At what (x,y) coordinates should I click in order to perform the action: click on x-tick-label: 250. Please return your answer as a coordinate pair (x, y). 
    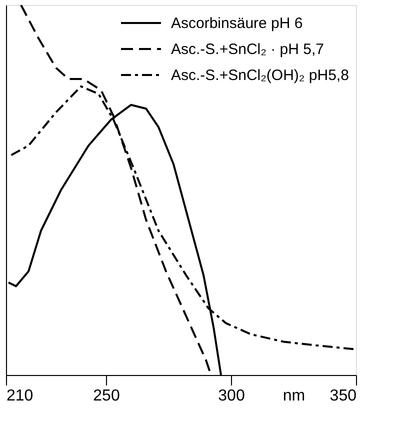
    Looking at the image, I should click on (106, 396).